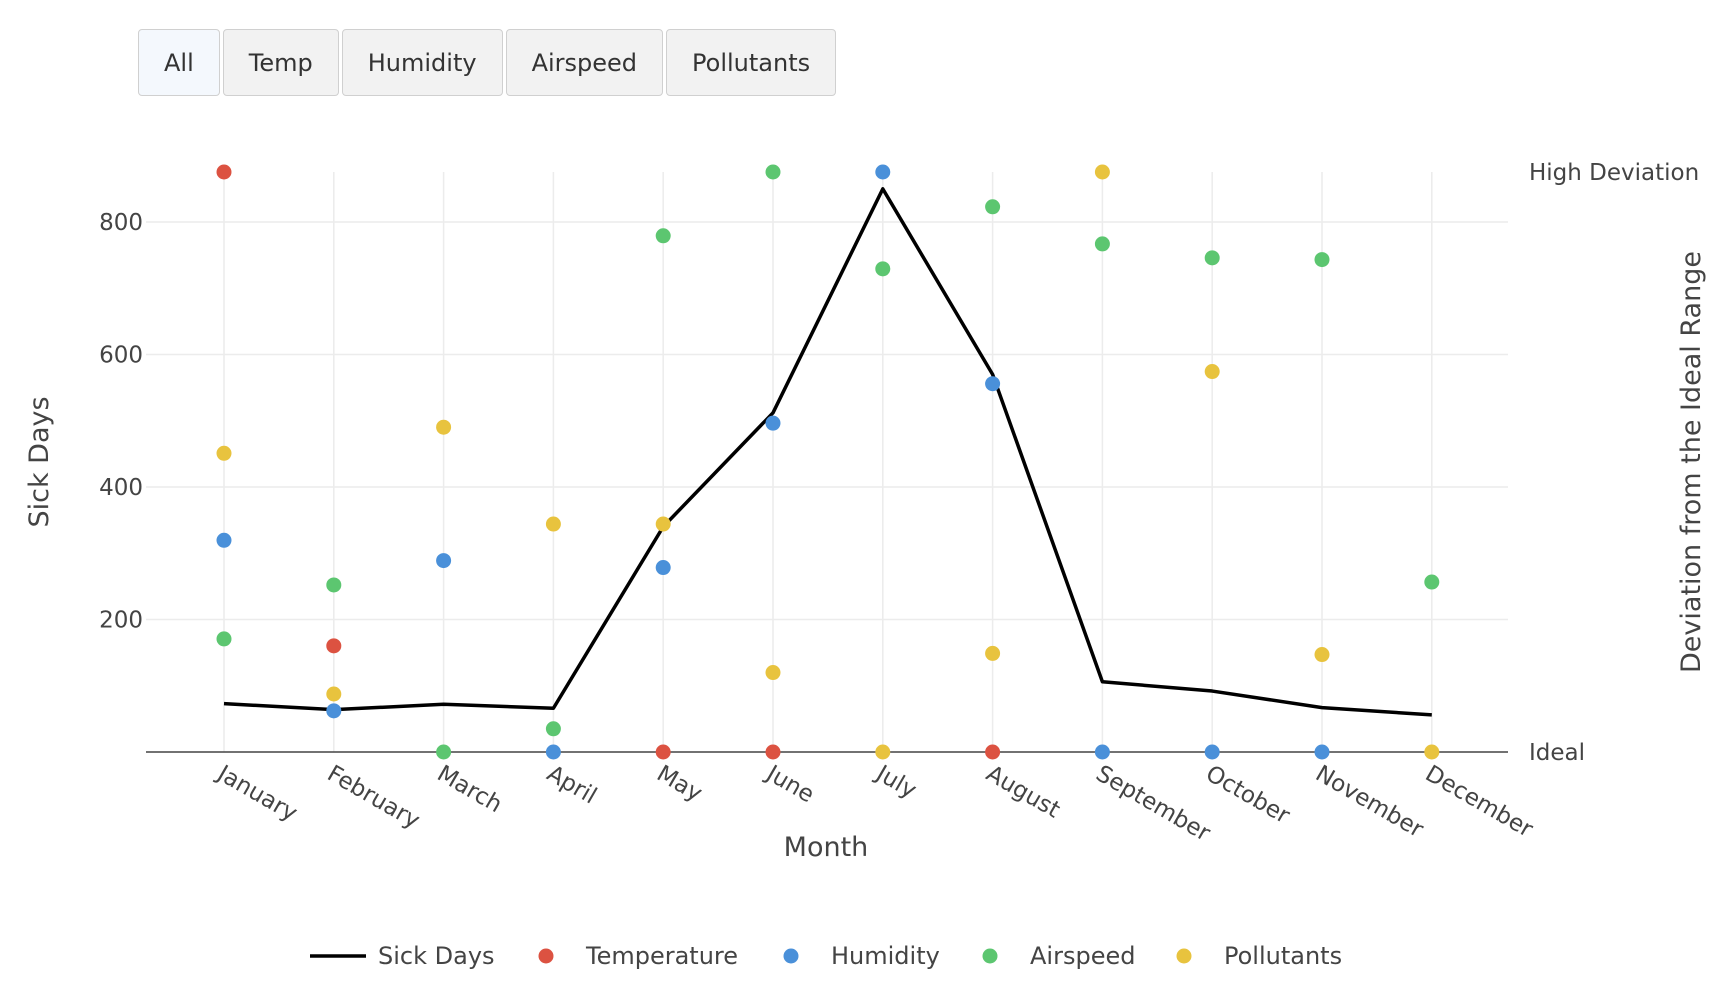 This screenshot has width=1730, height=996. Describe the element at coordinates (895, 782) in the screenshot. I see `x-tick-label: July` at that location.